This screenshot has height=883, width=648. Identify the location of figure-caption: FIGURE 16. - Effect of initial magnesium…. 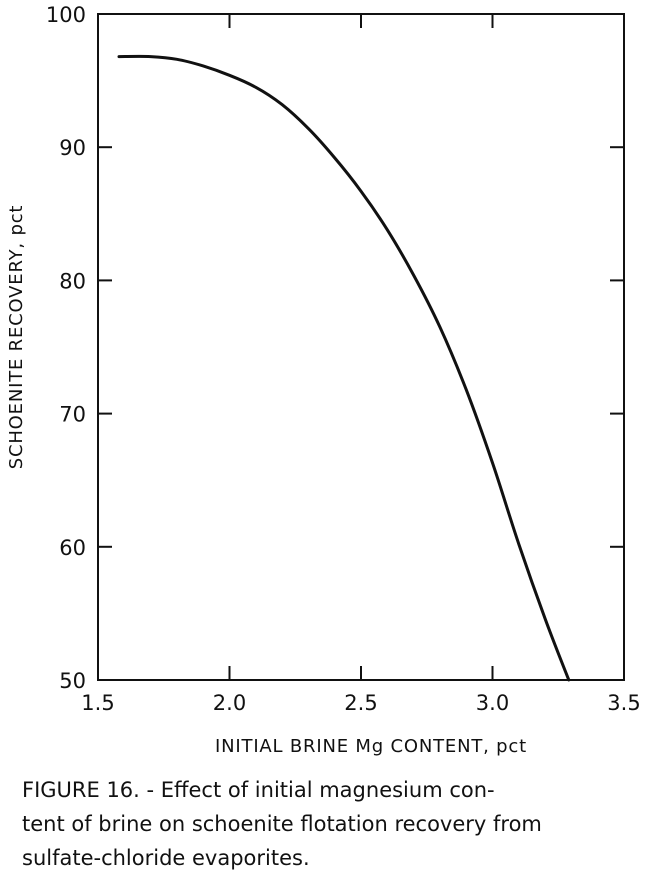
(332, 824).